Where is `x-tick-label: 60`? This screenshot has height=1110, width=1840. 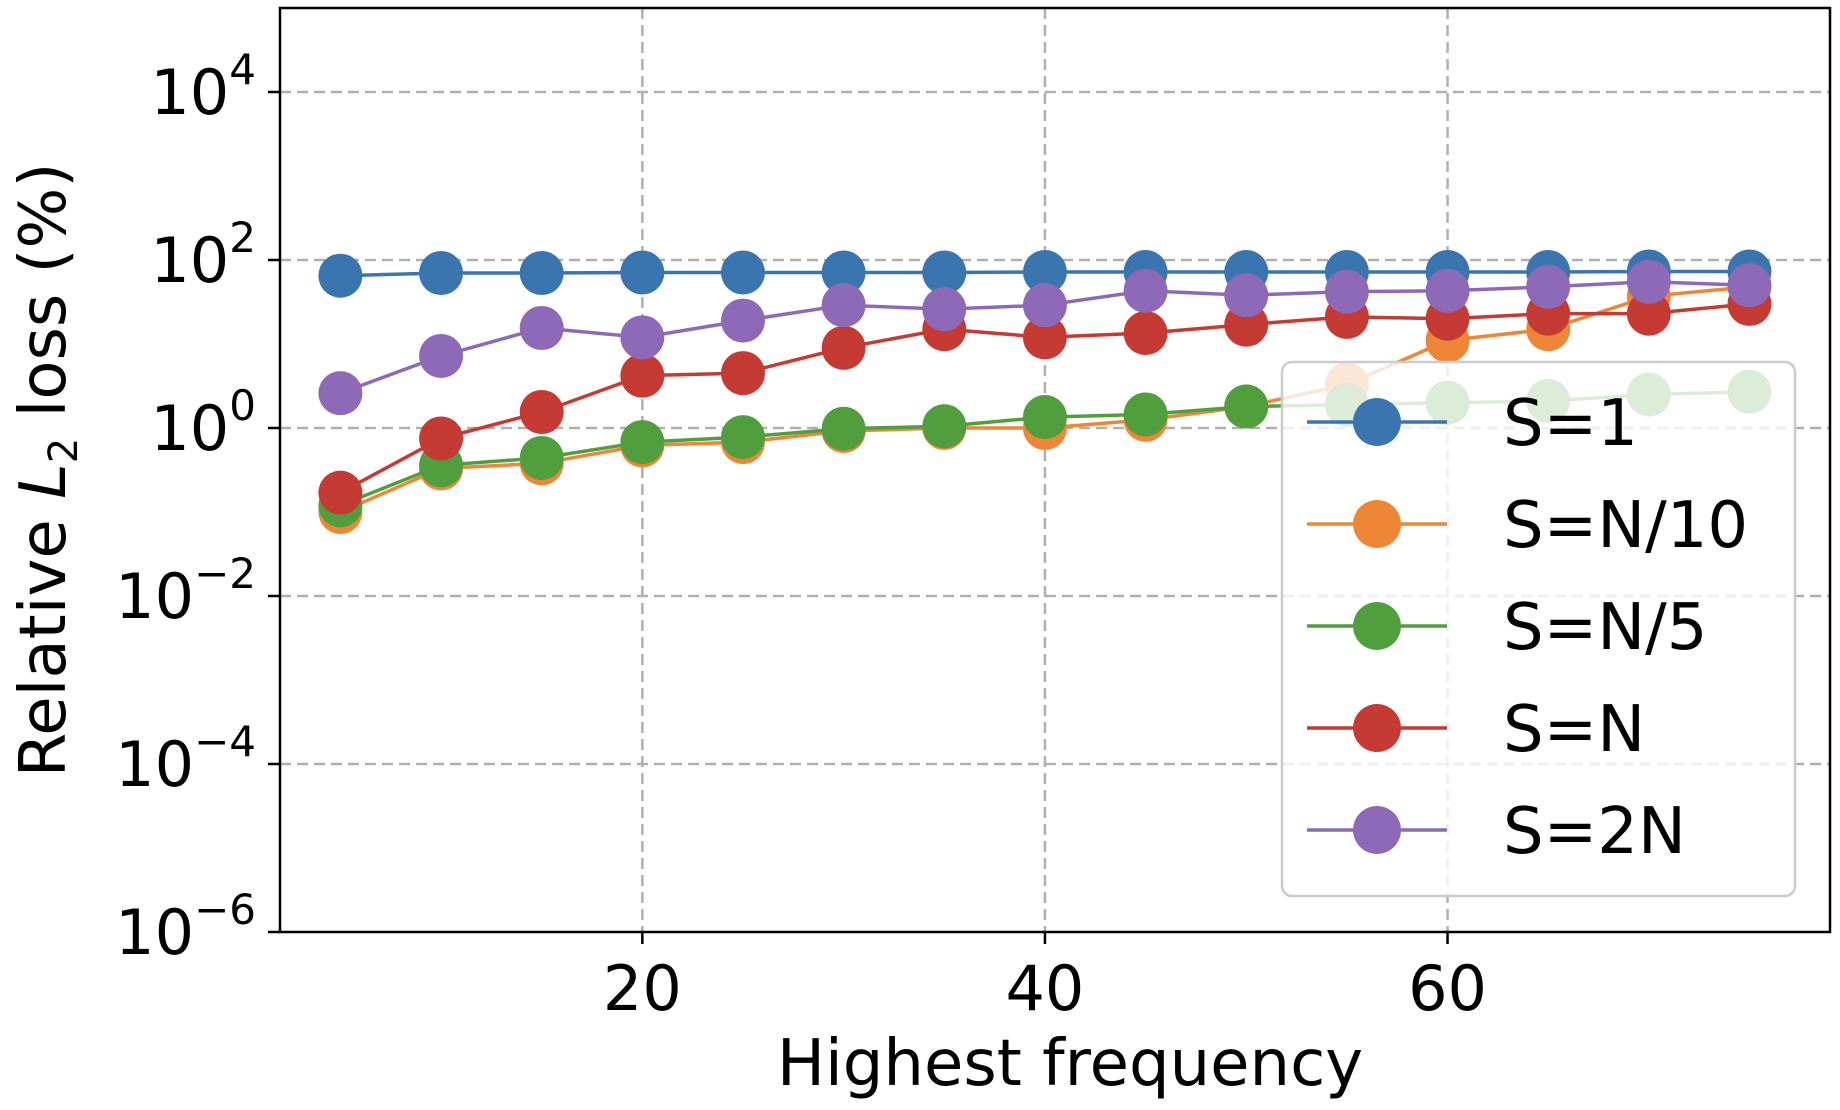
x-tick-label: 60 is located at coordinates (1447, 988).